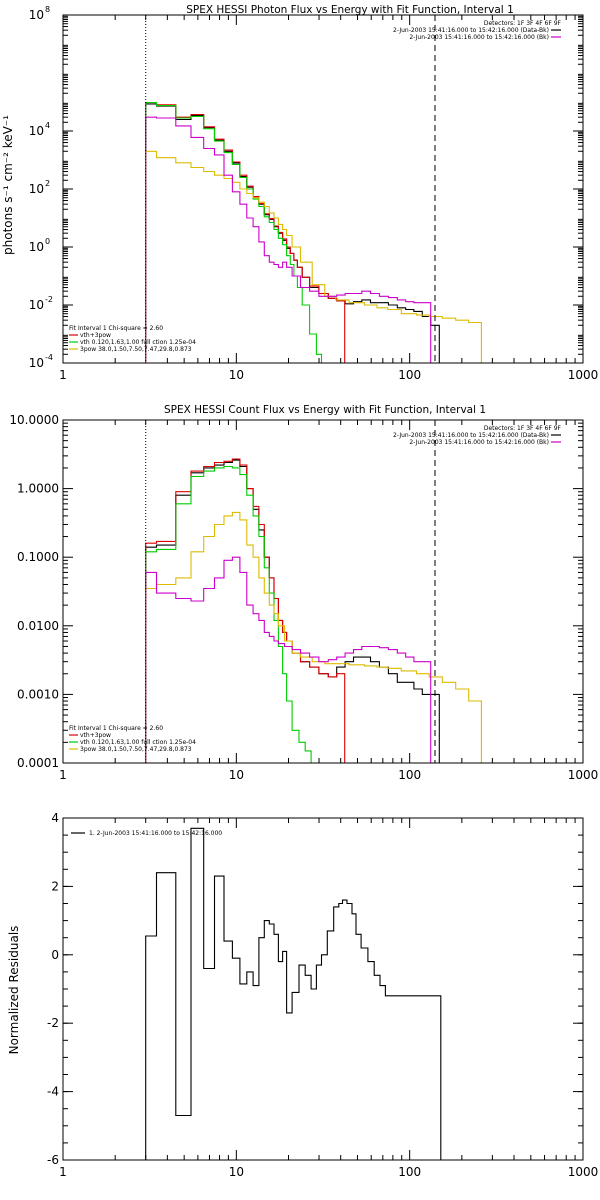 This screenshot has height=1200, width=600. I want to click on y-axis-label: photons s⁻¹ cm⁻² keV⁻¹, so click(8, 185).